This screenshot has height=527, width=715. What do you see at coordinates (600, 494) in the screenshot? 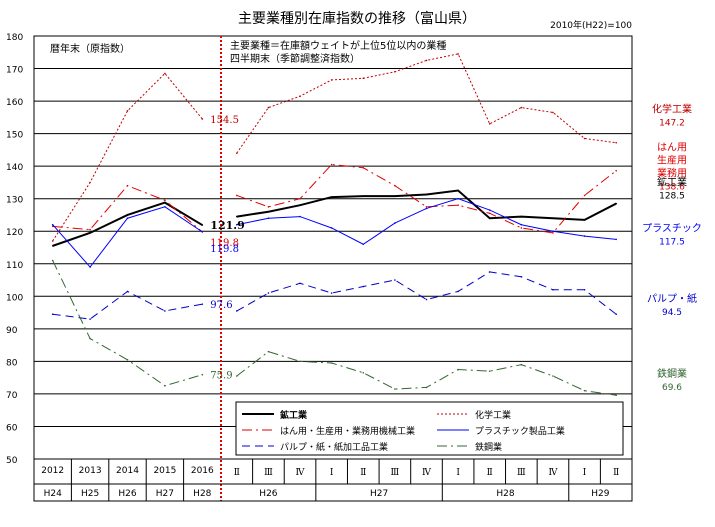
I see `x-tick-year-group: H29` at bounding box center [600, 494].